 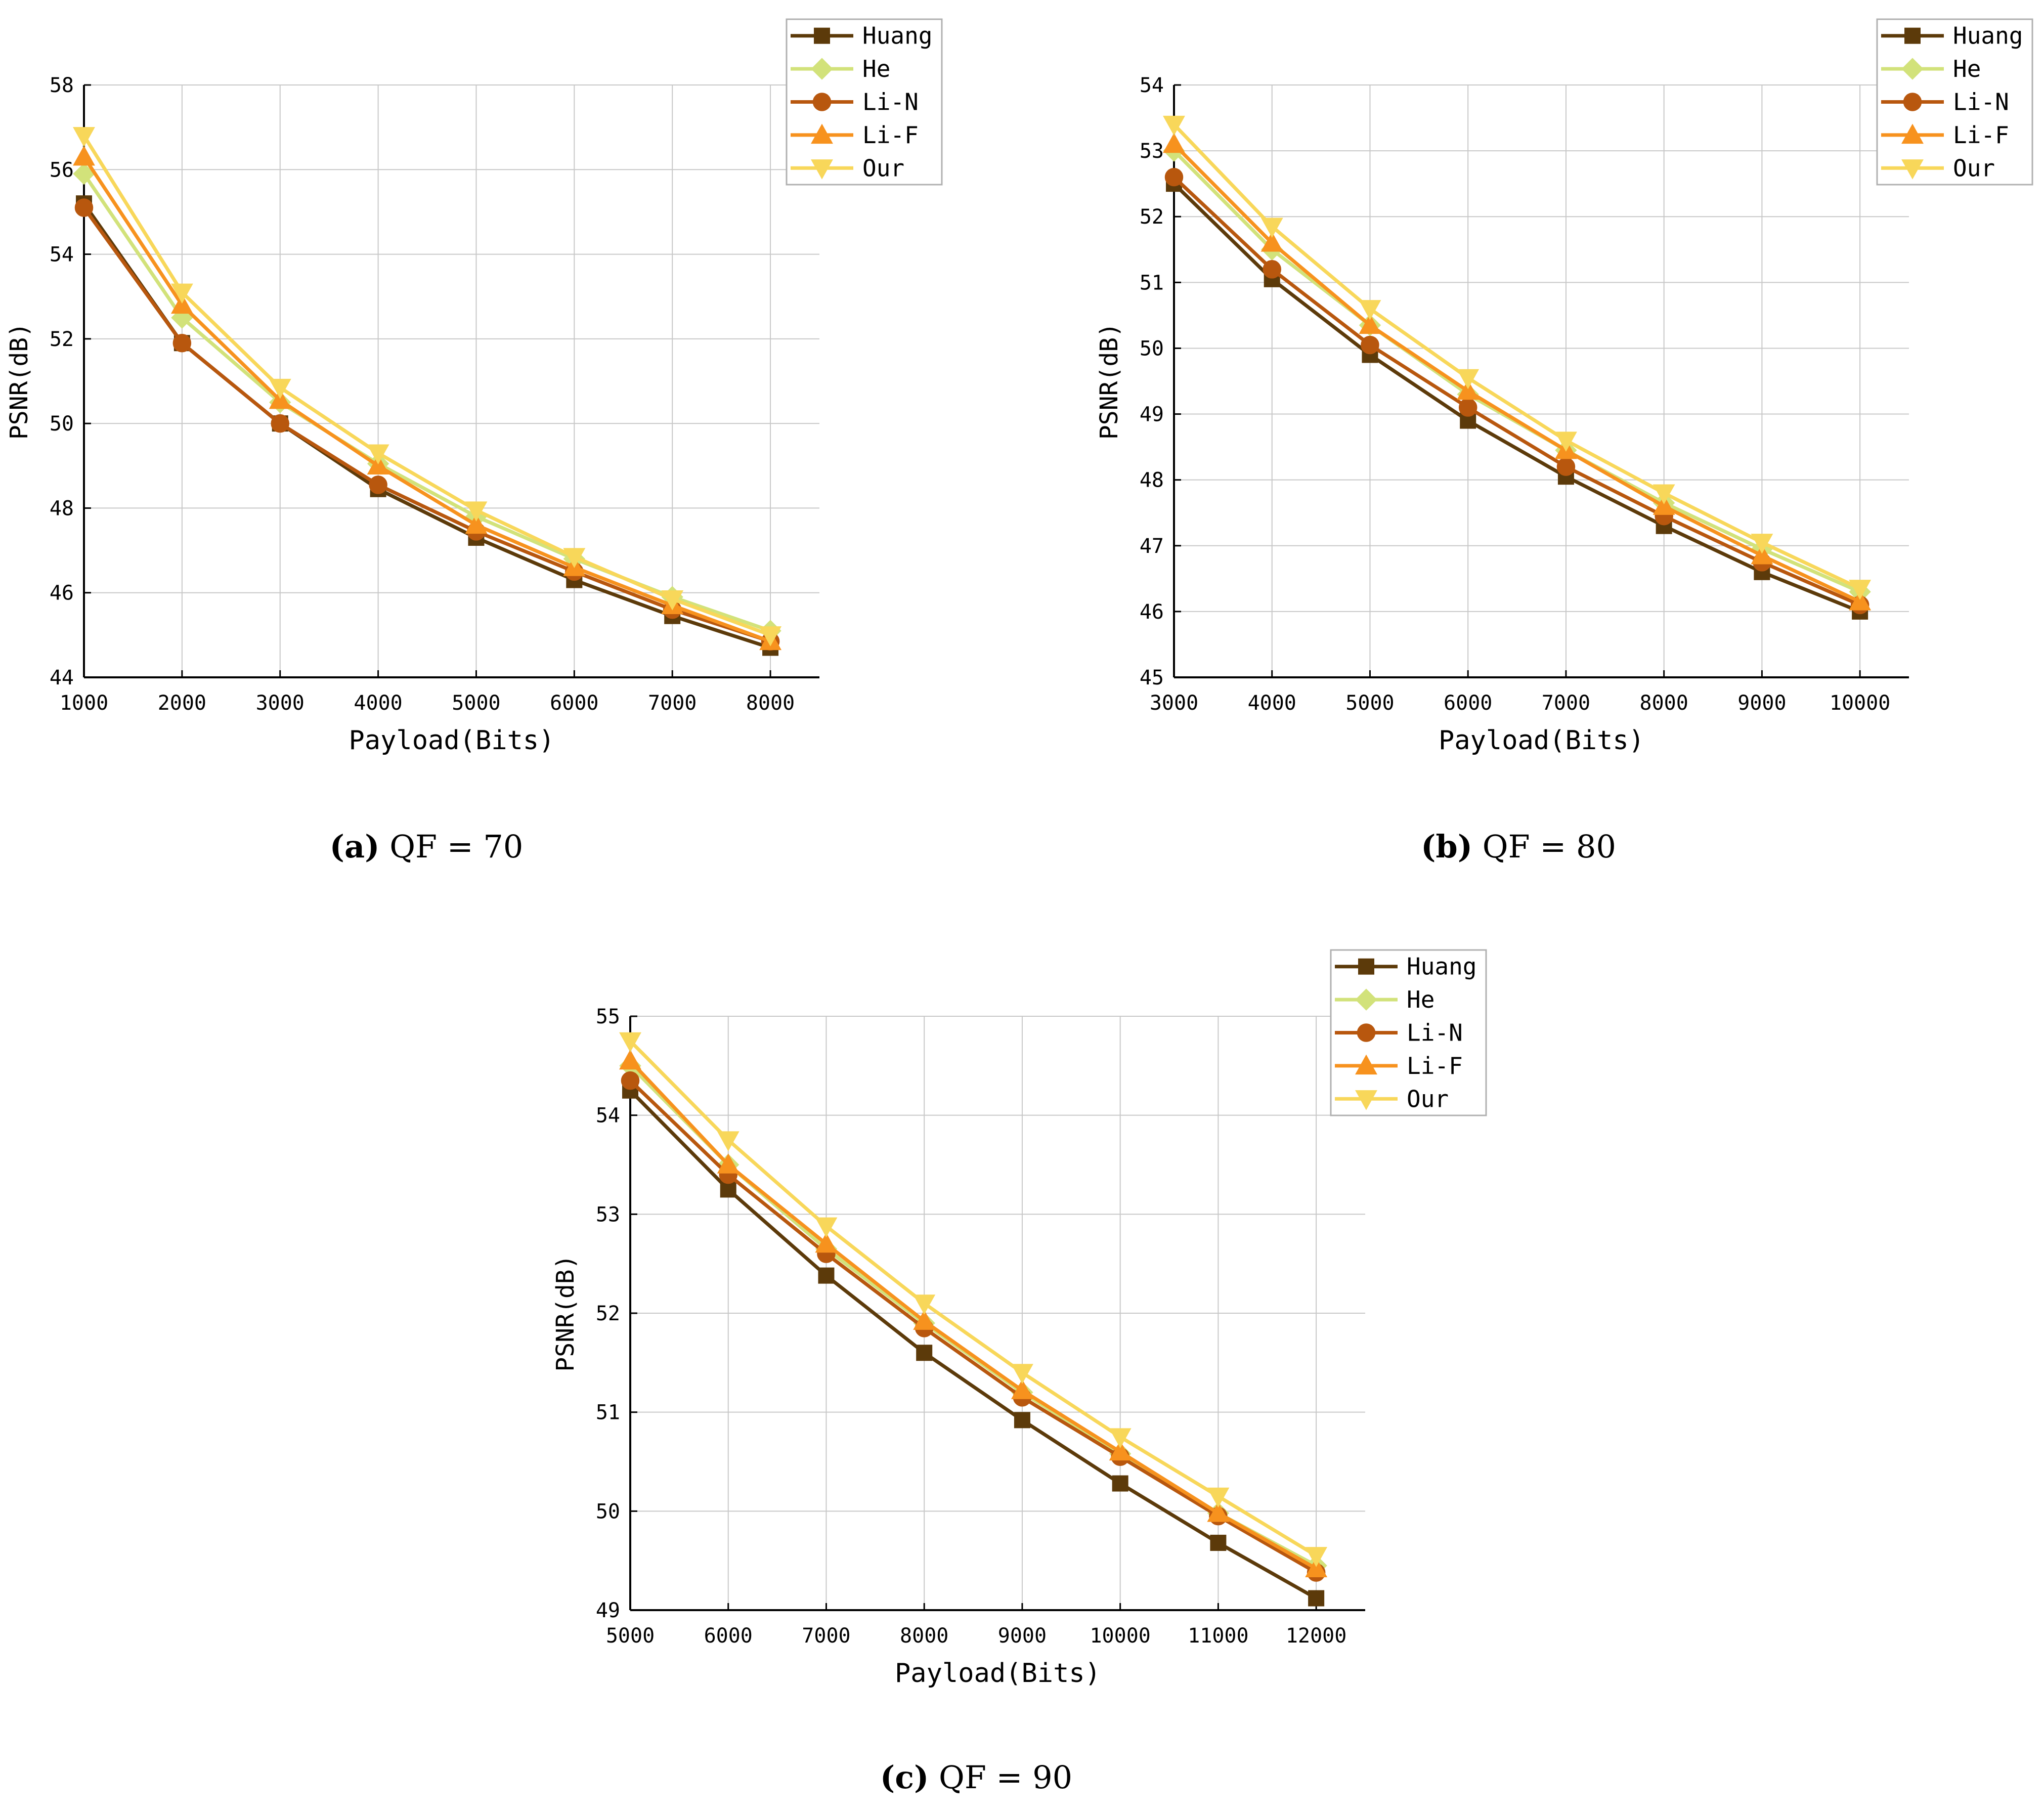 What do you see at coordinates (1981, 102) in the screenshot?
I see `legend-label: Li-N` at bounding box center [1981, 102].